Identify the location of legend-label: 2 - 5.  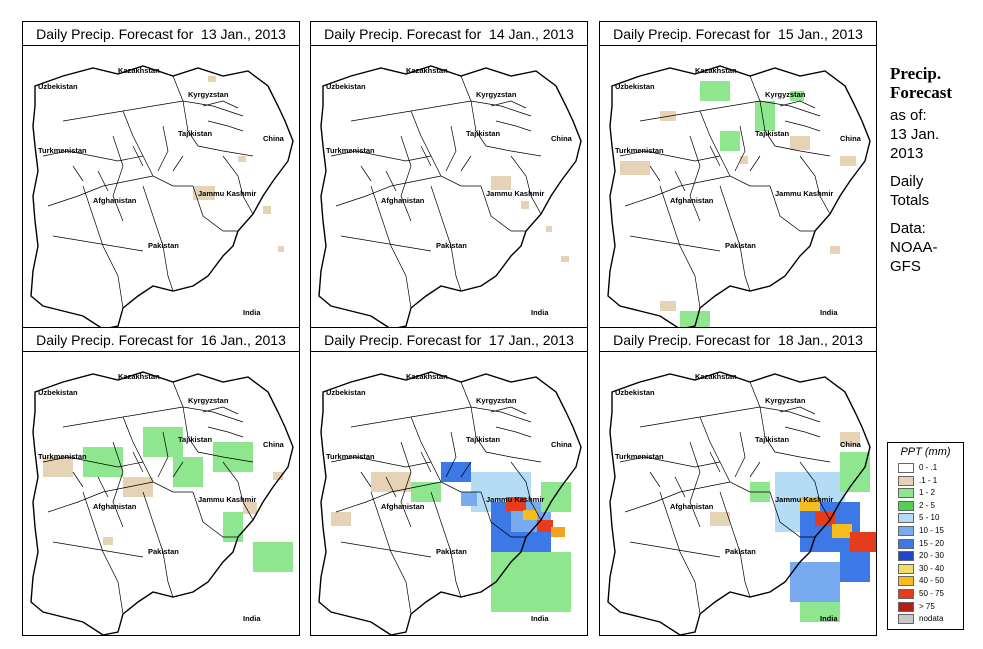
(927, 505).